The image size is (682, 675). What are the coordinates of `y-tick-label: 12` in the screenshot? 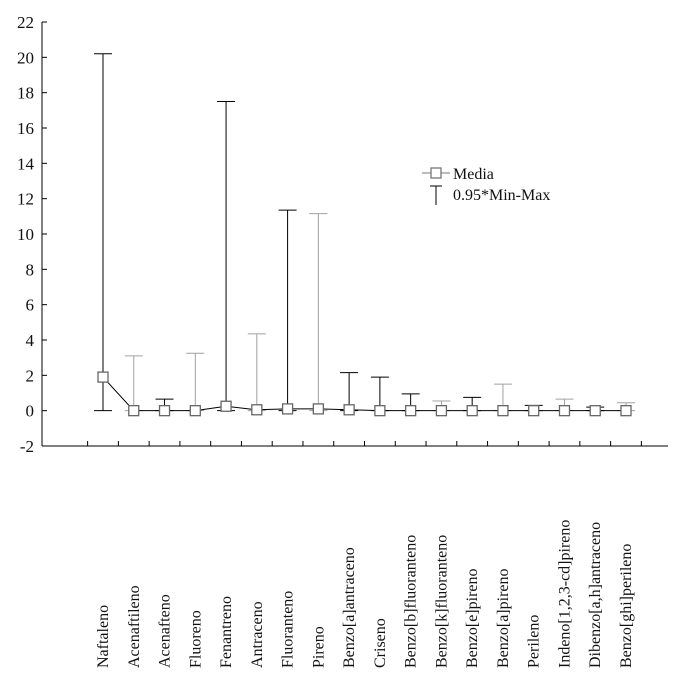 It's located at (25, 199).